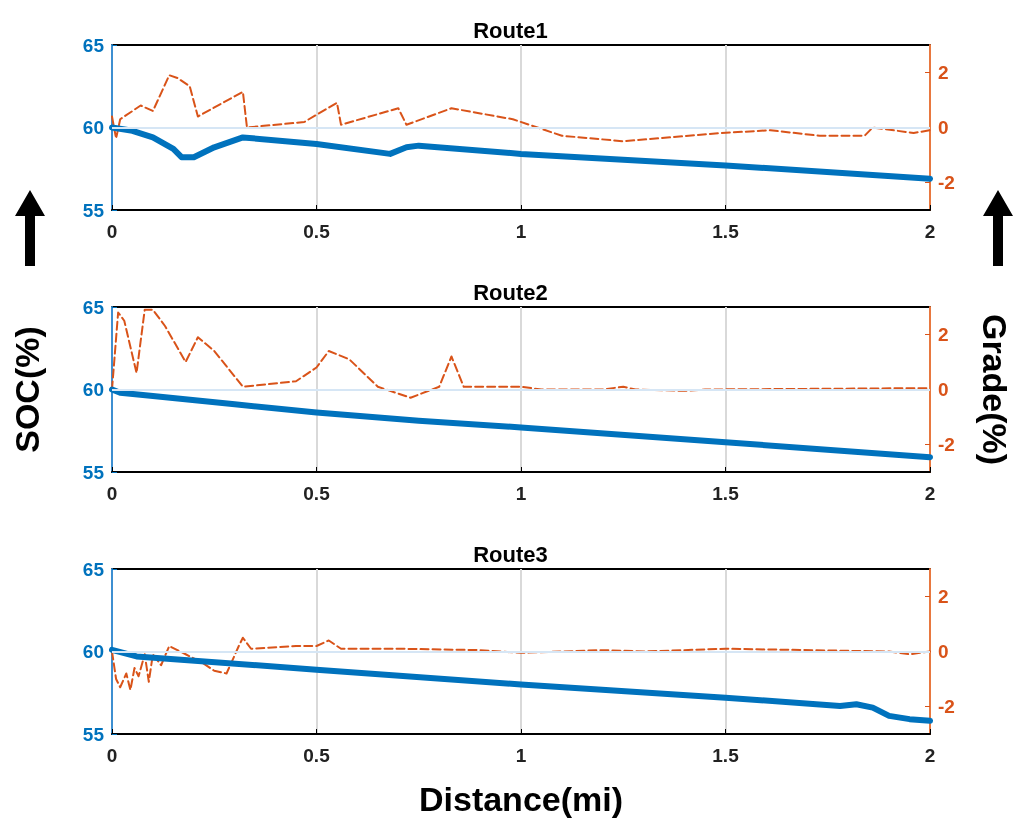  I want to click on x-axis-title: Distance(mi), so click(521, 799).